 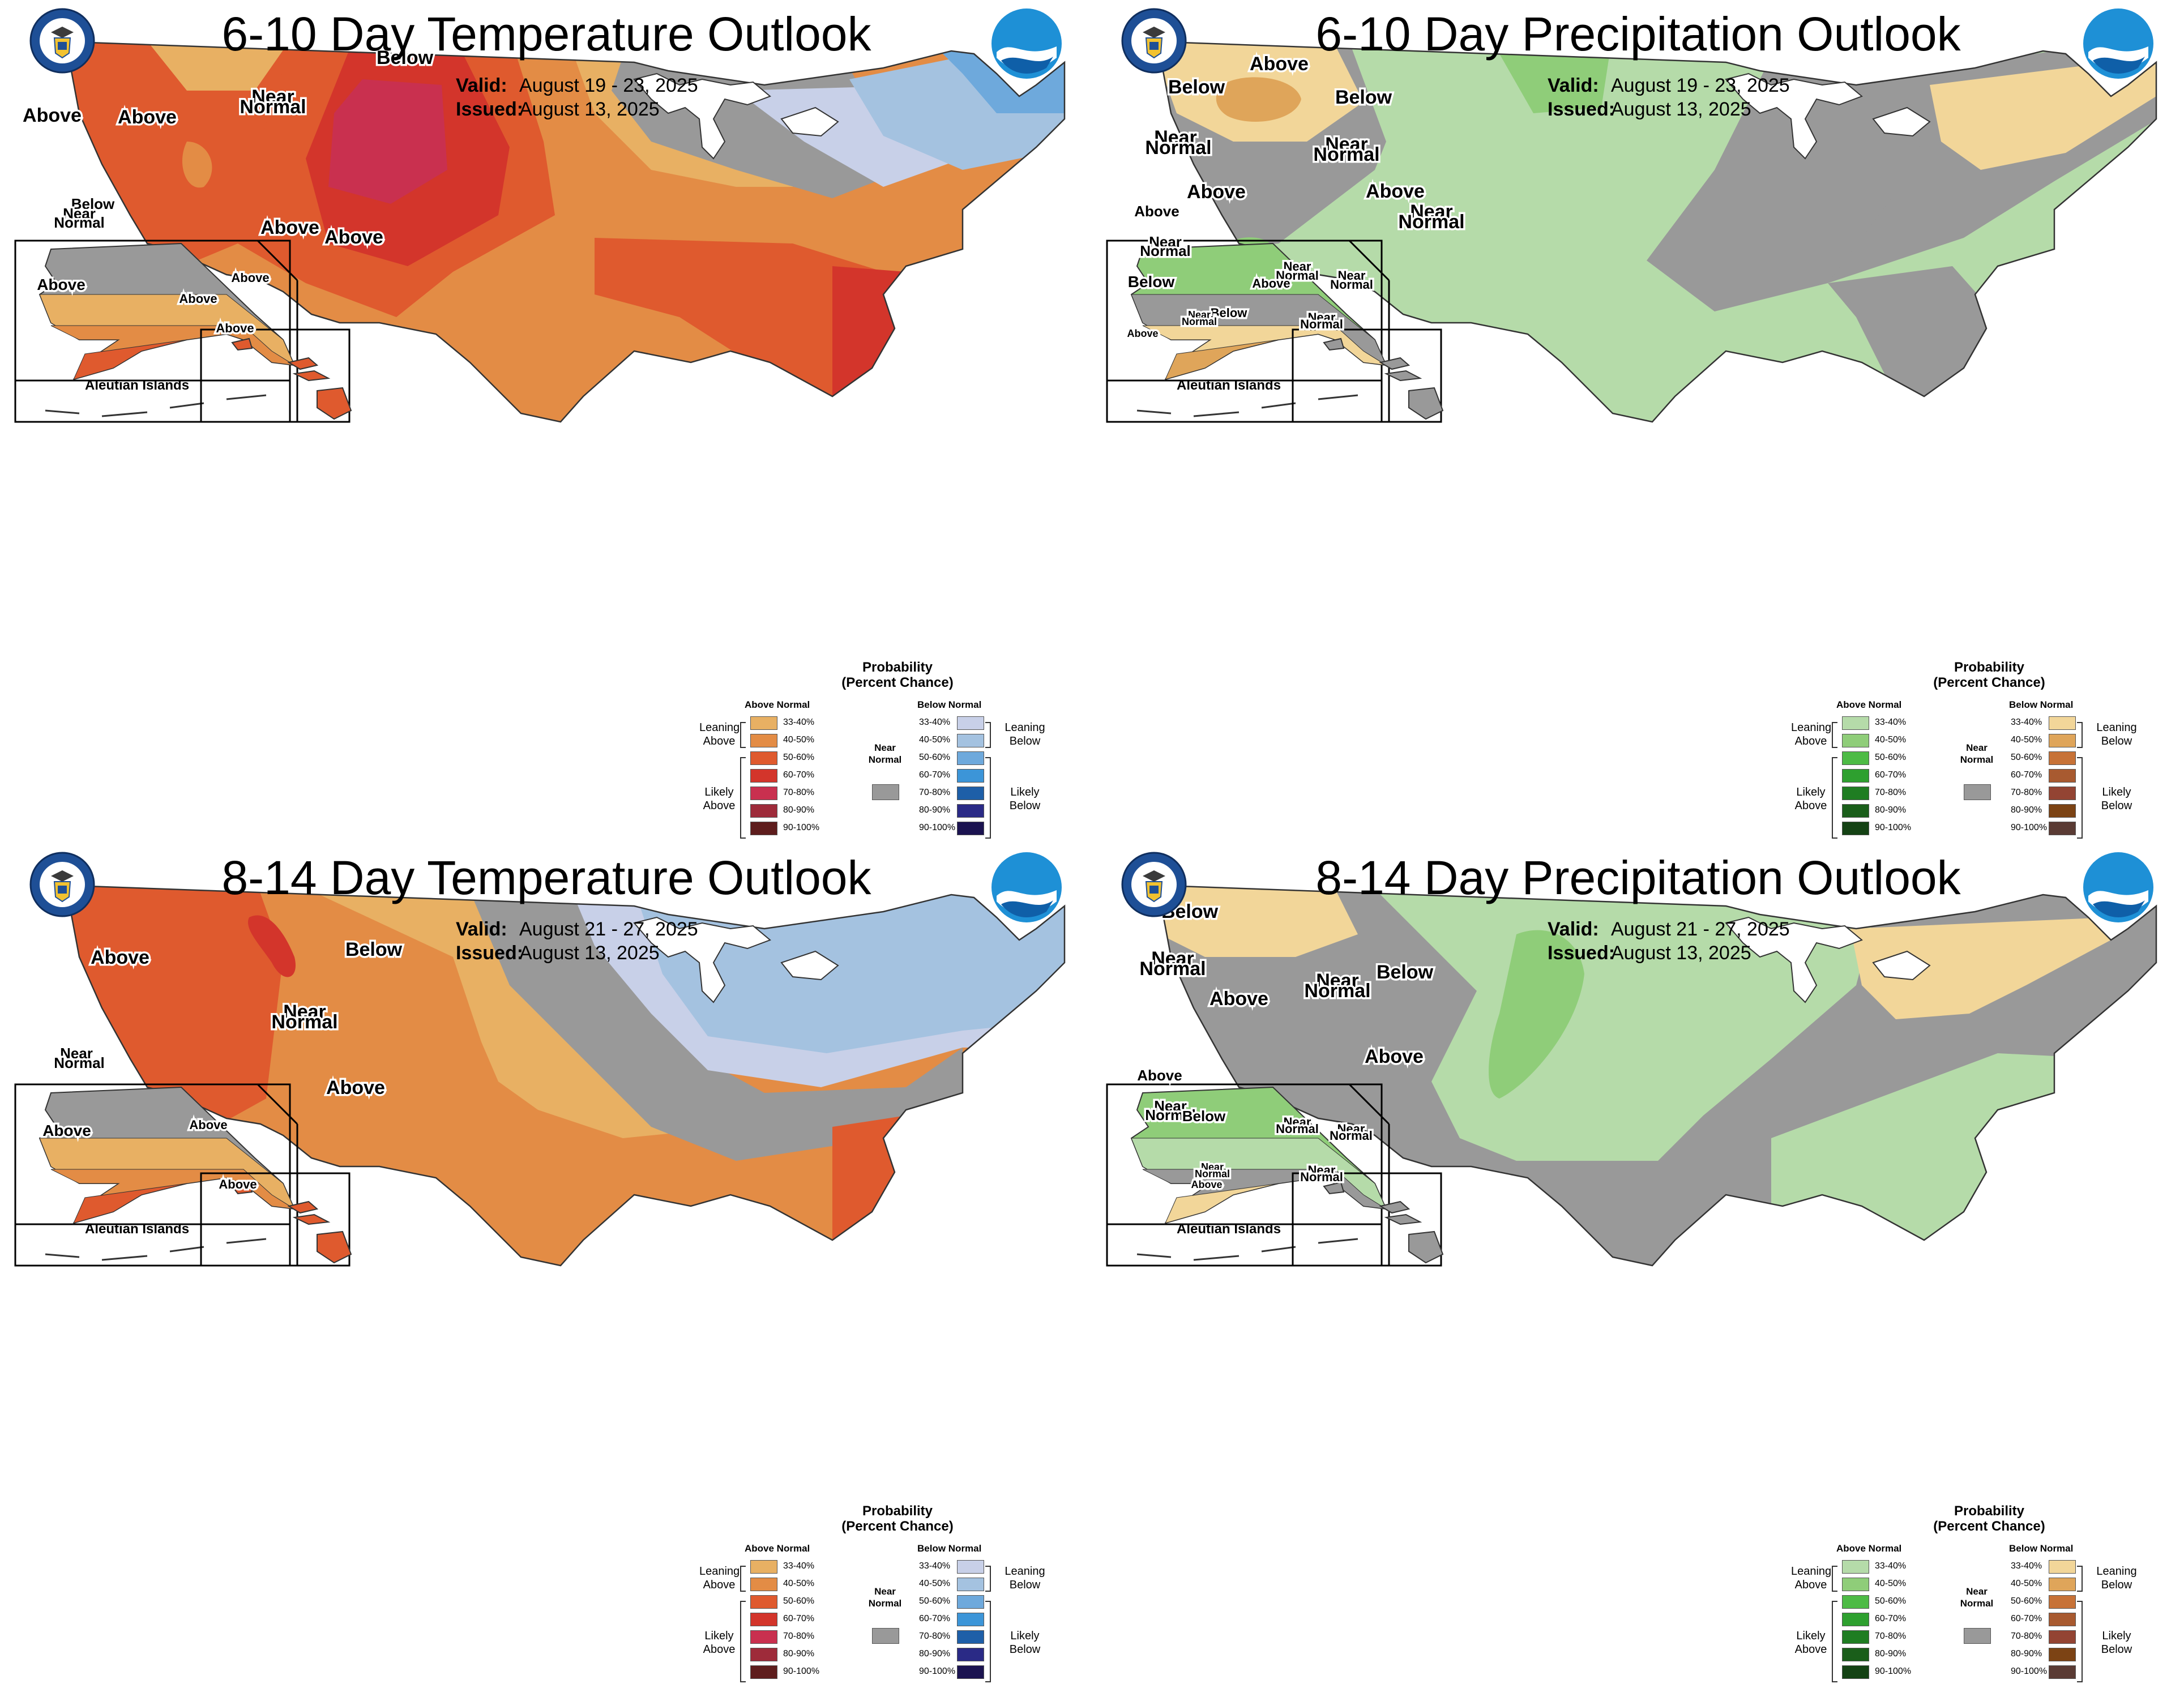 I want to click on commerce-seal-icon, so click(x=62, y=885).